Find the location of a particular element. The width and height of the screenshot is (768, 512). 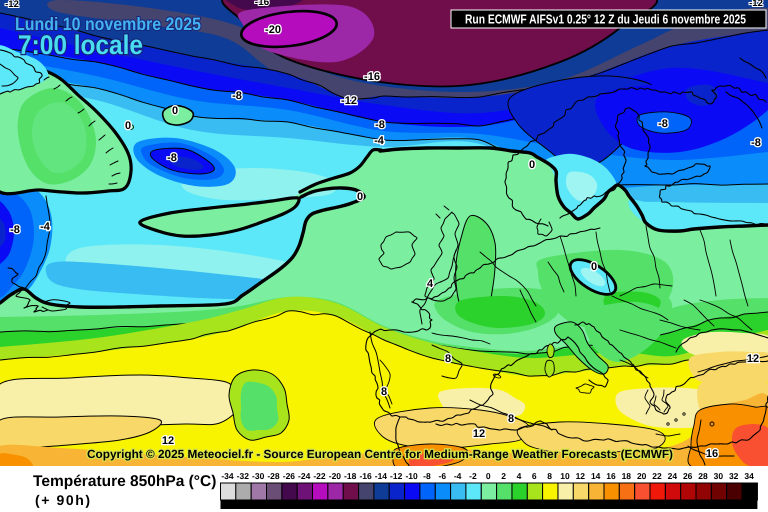

svg-text: 26 is located at coordinates (688, 476).